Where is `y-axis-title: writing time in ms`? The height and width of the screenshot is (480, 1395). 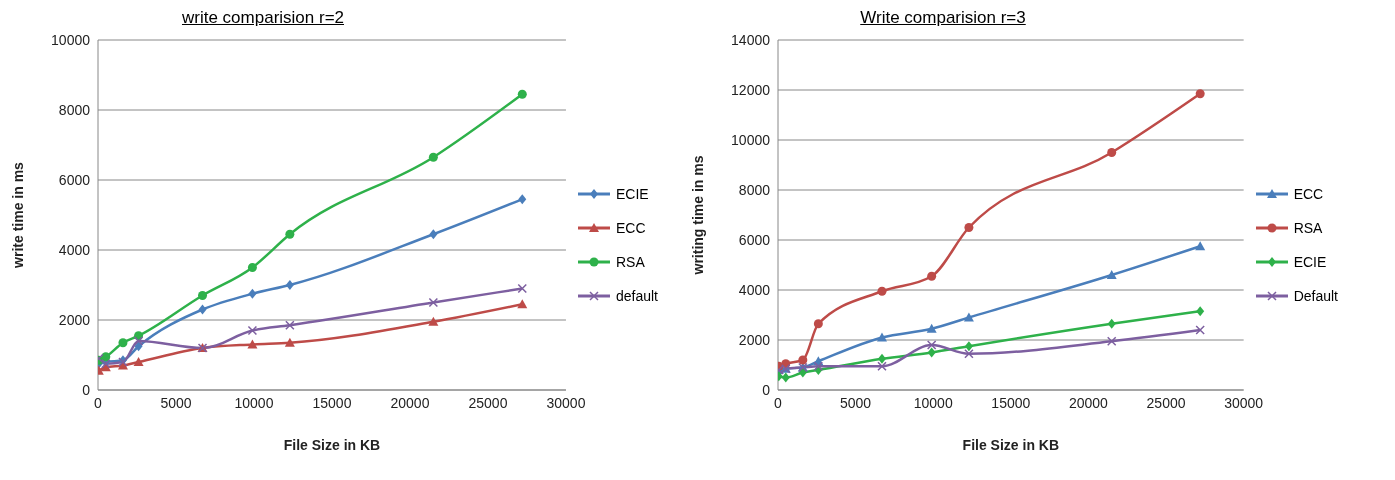 y-axis-title: writing time in ms is located at coordinates (697, 215).